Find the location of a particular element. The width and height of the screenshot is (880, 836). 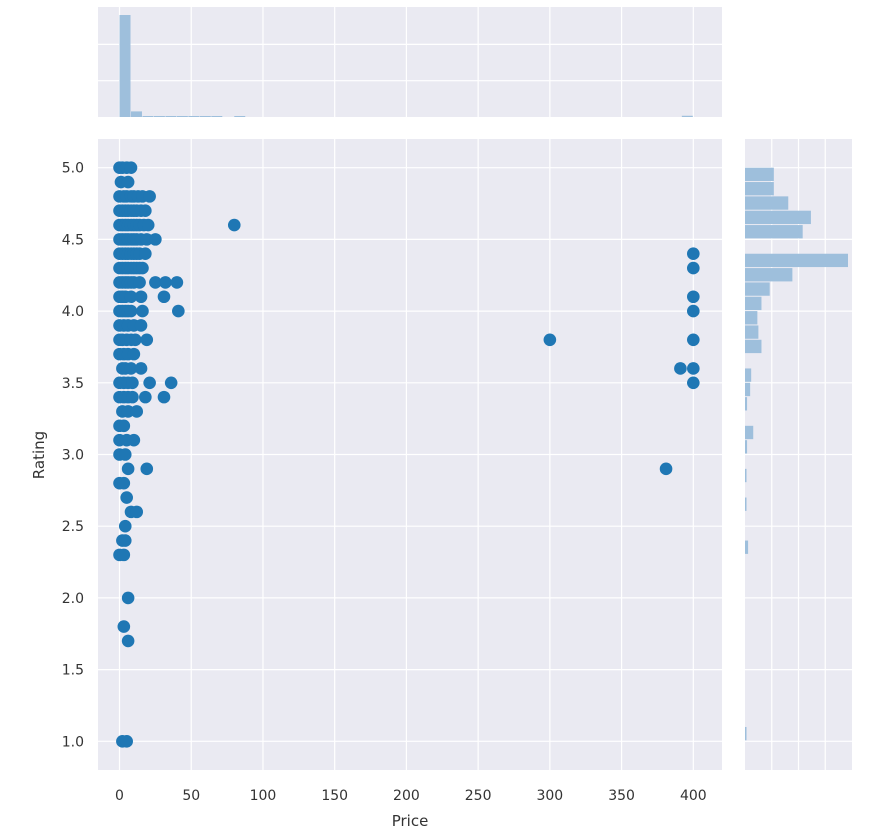

top-histogram-grid is located at coordinates (410, 62).